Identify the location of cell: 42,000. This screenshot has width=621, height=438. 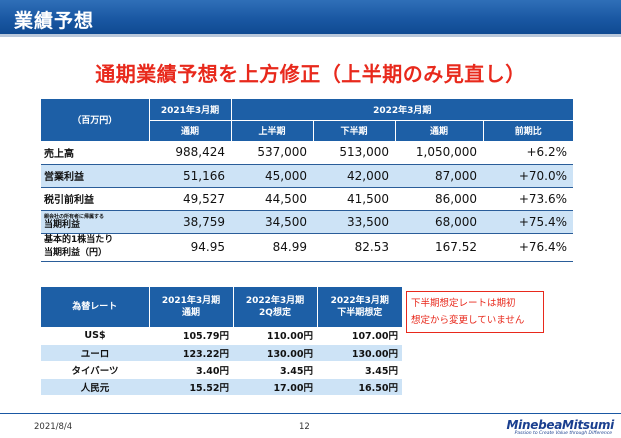
(354, 176).